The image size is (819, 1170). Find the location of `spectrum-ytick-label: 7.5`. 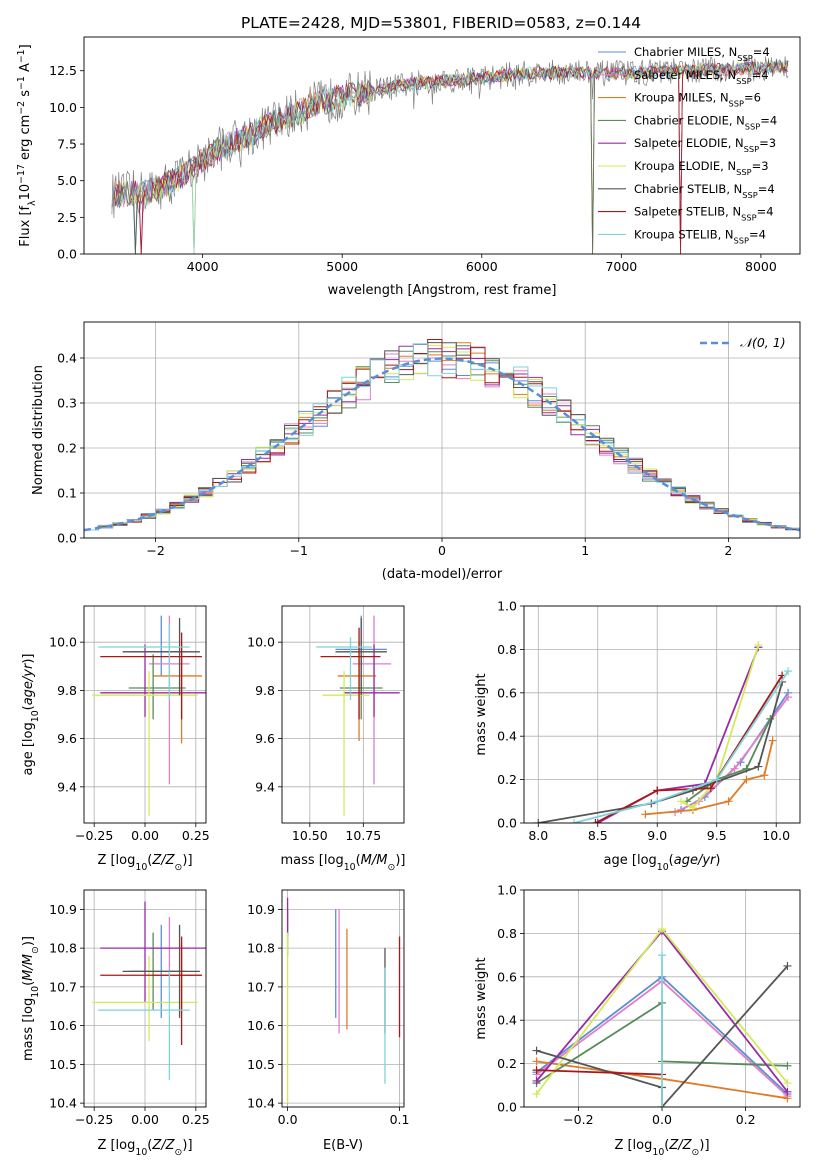

spectrum-ytick-label: 7.5 is located at coordinates (67, 144).